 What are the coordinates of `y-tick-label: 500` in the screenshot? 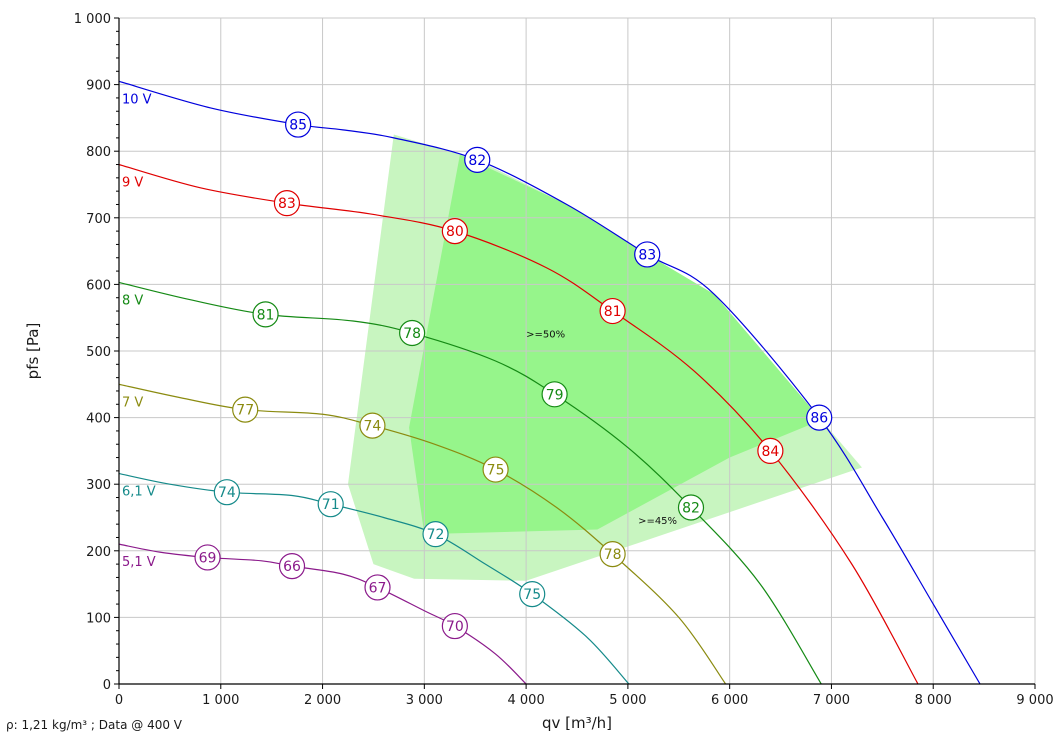 It's located at (98, 352).